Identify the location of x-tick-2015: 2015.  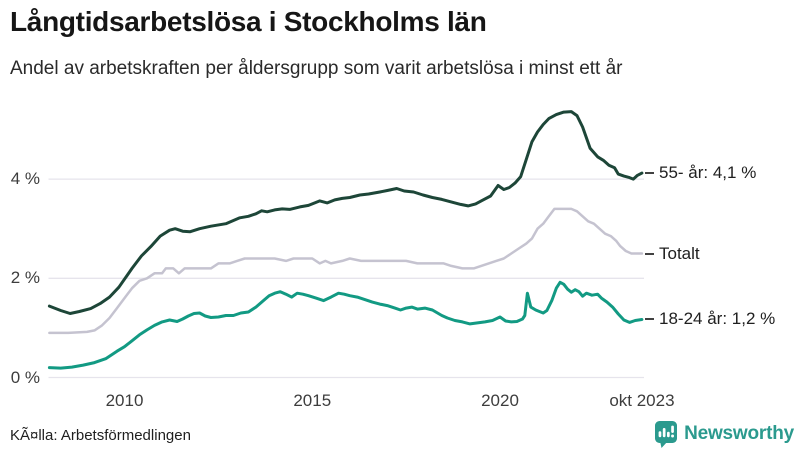
(312, 400).